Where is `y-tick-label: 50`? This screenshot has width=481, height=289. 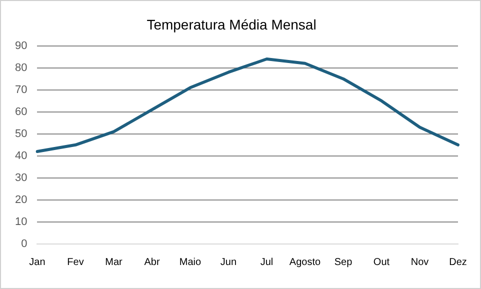
y-tick-label: 50 is located at coordinates (21, 134).